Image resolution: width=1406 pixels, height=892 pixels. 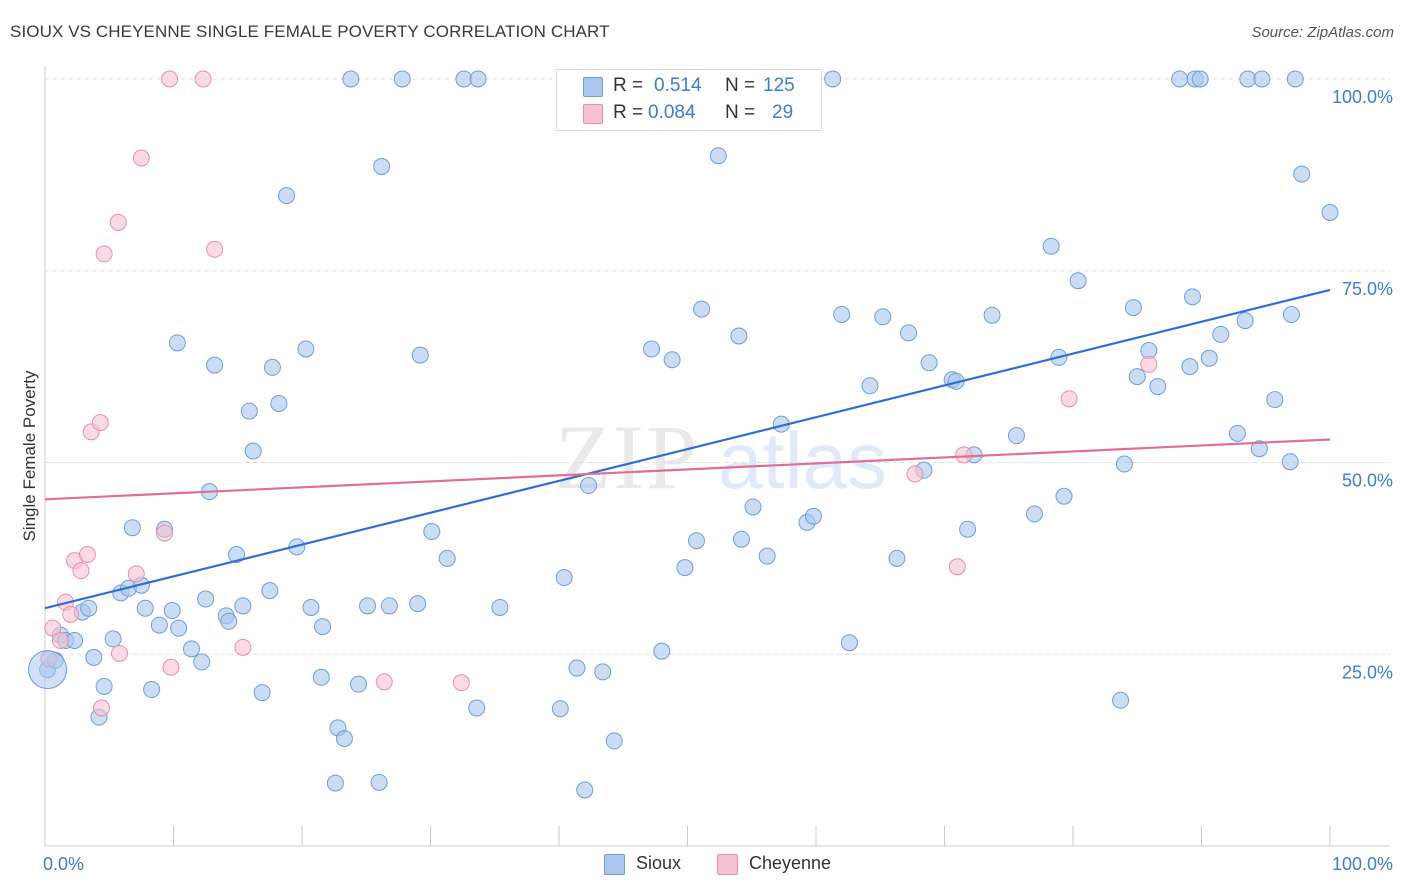 What do you see at coordinates (627, 457) in the screenshot?
I see `watermark-zip: ZIP` at bounding box center [627, 457].